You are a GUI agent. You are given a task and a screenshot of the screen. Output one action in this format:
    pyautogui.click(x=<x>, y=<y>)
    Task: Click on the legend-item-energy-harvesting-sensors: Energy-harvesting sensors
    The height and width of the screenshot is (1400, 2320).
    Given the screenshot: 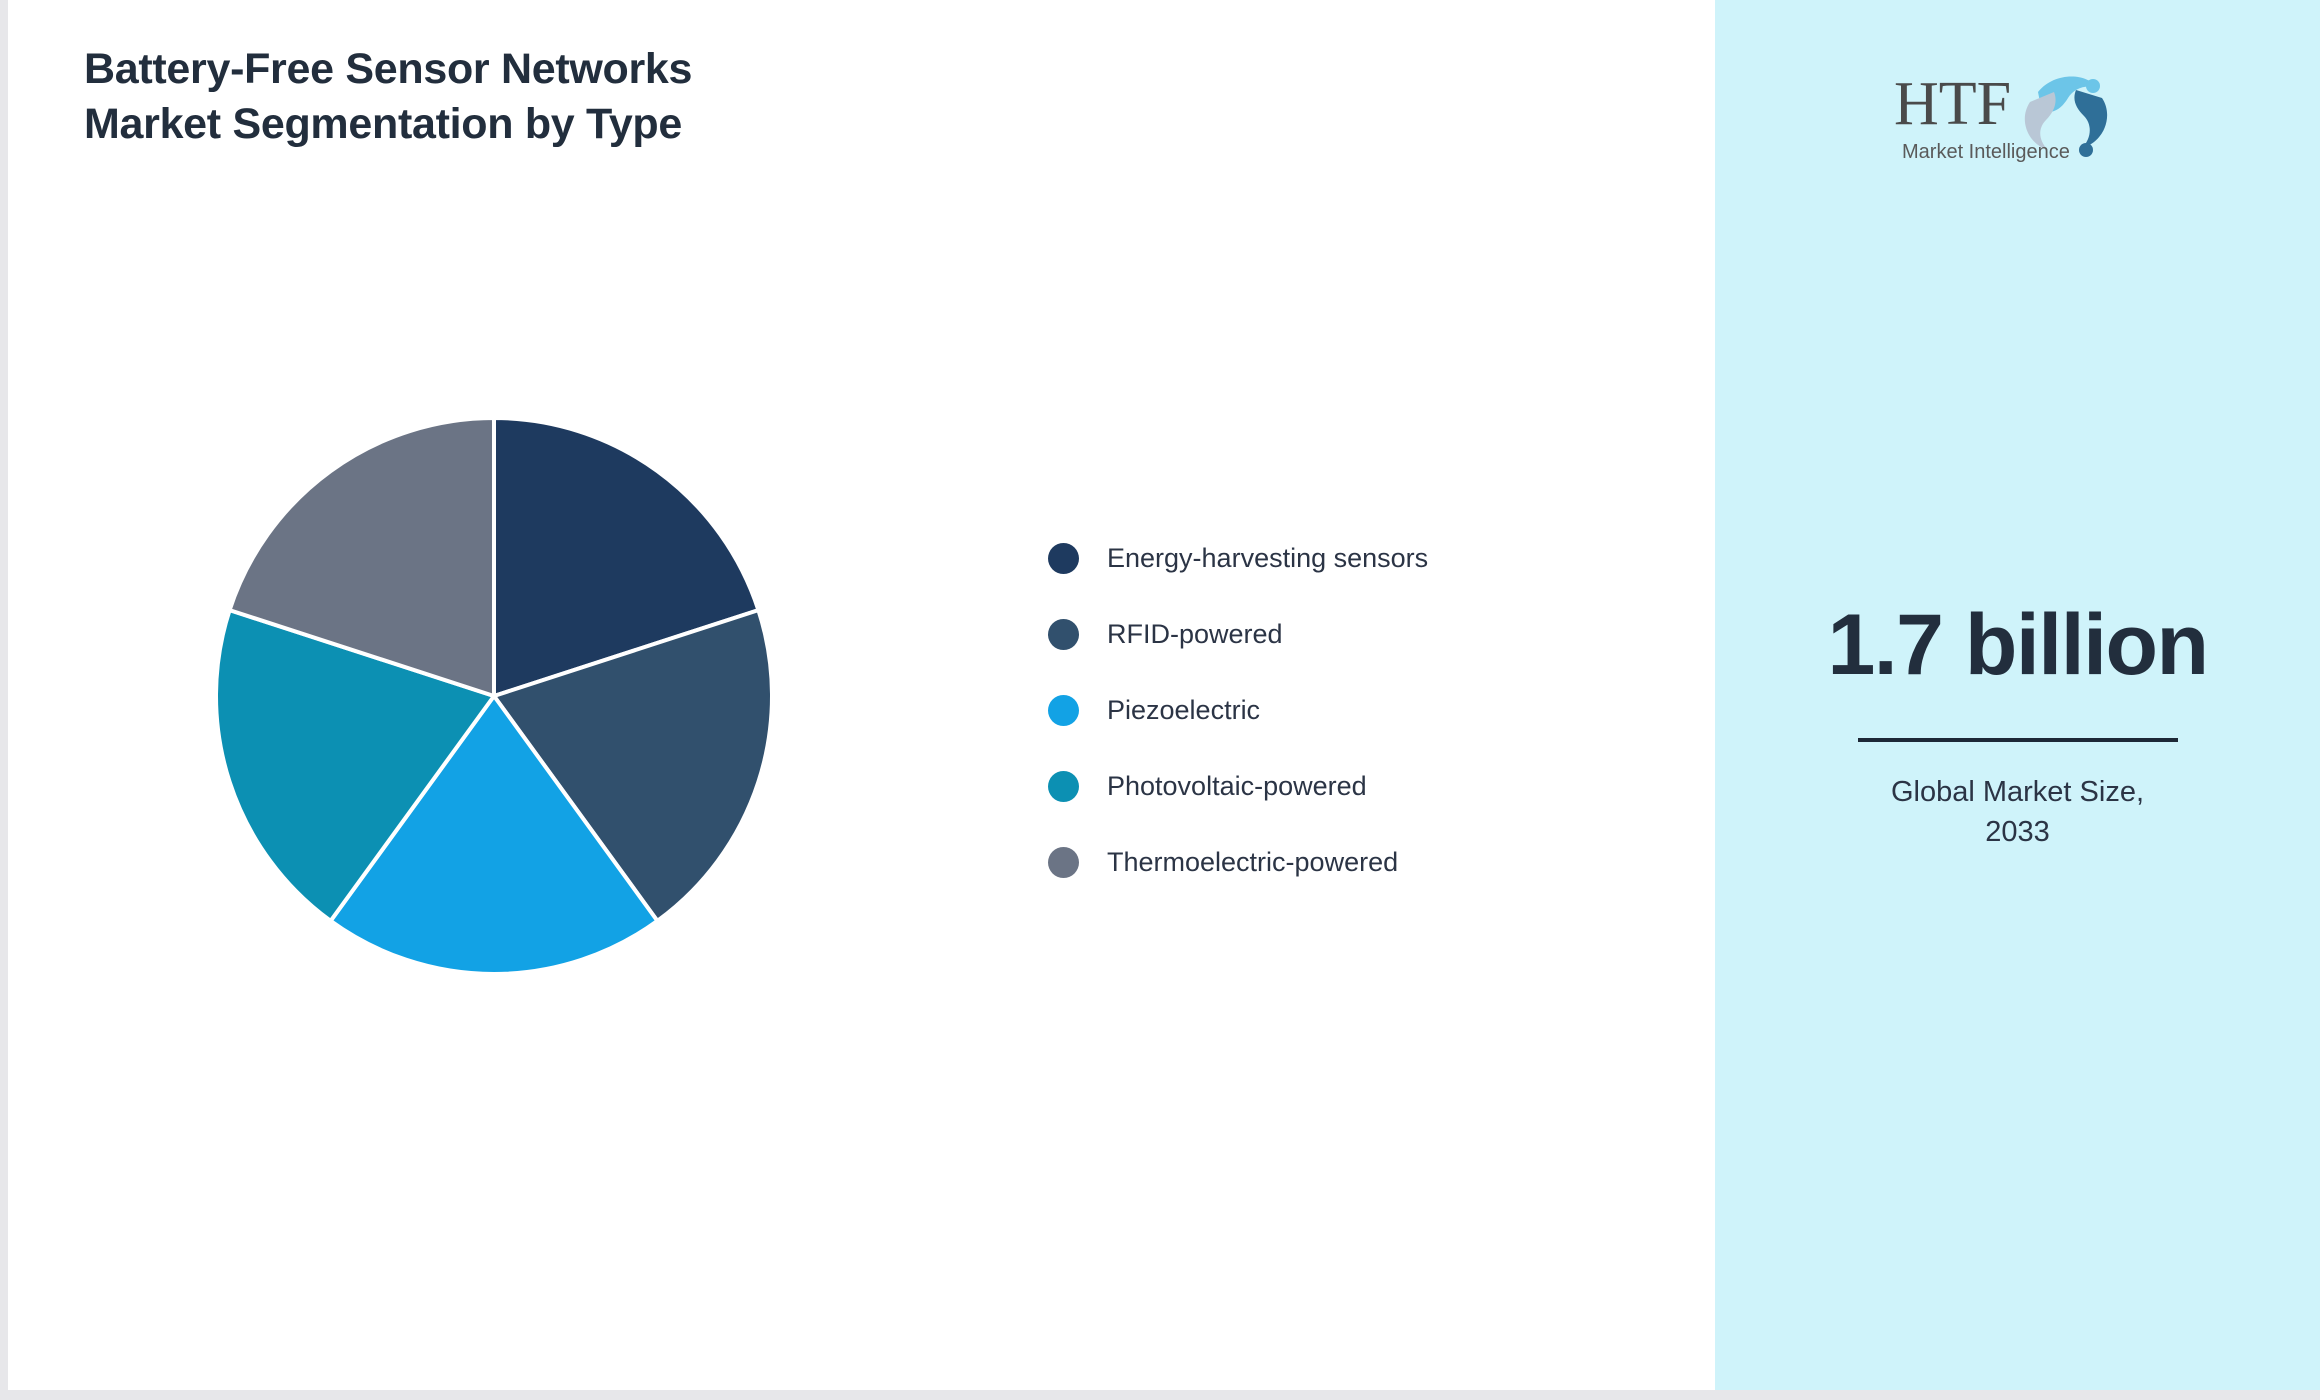 What is the action you would take?
    pyautogui.click(x=1358, y=558)
    